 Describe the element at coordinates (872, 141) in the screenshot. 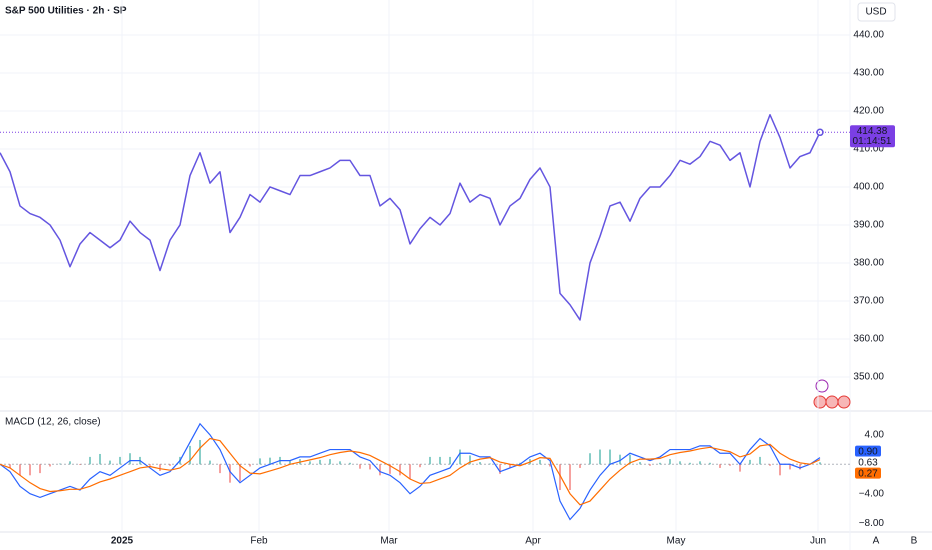

I see `countdown: 01:14:51` at that location.